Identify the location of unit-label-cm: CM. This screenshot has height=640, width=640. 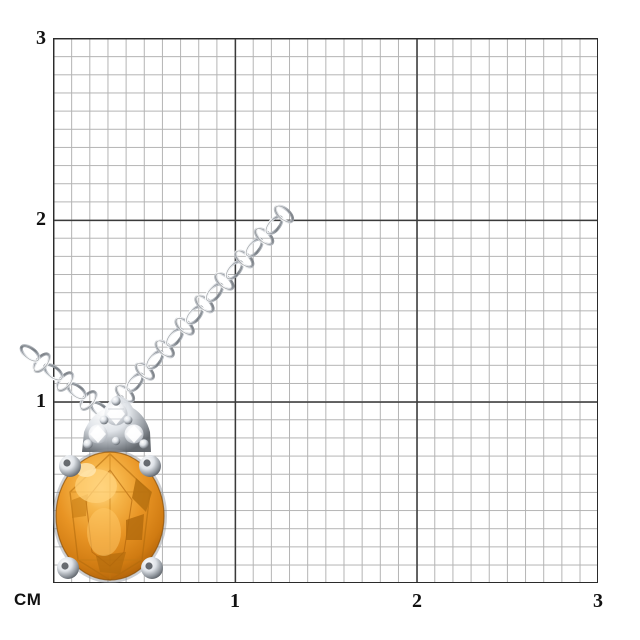
(28, 599).